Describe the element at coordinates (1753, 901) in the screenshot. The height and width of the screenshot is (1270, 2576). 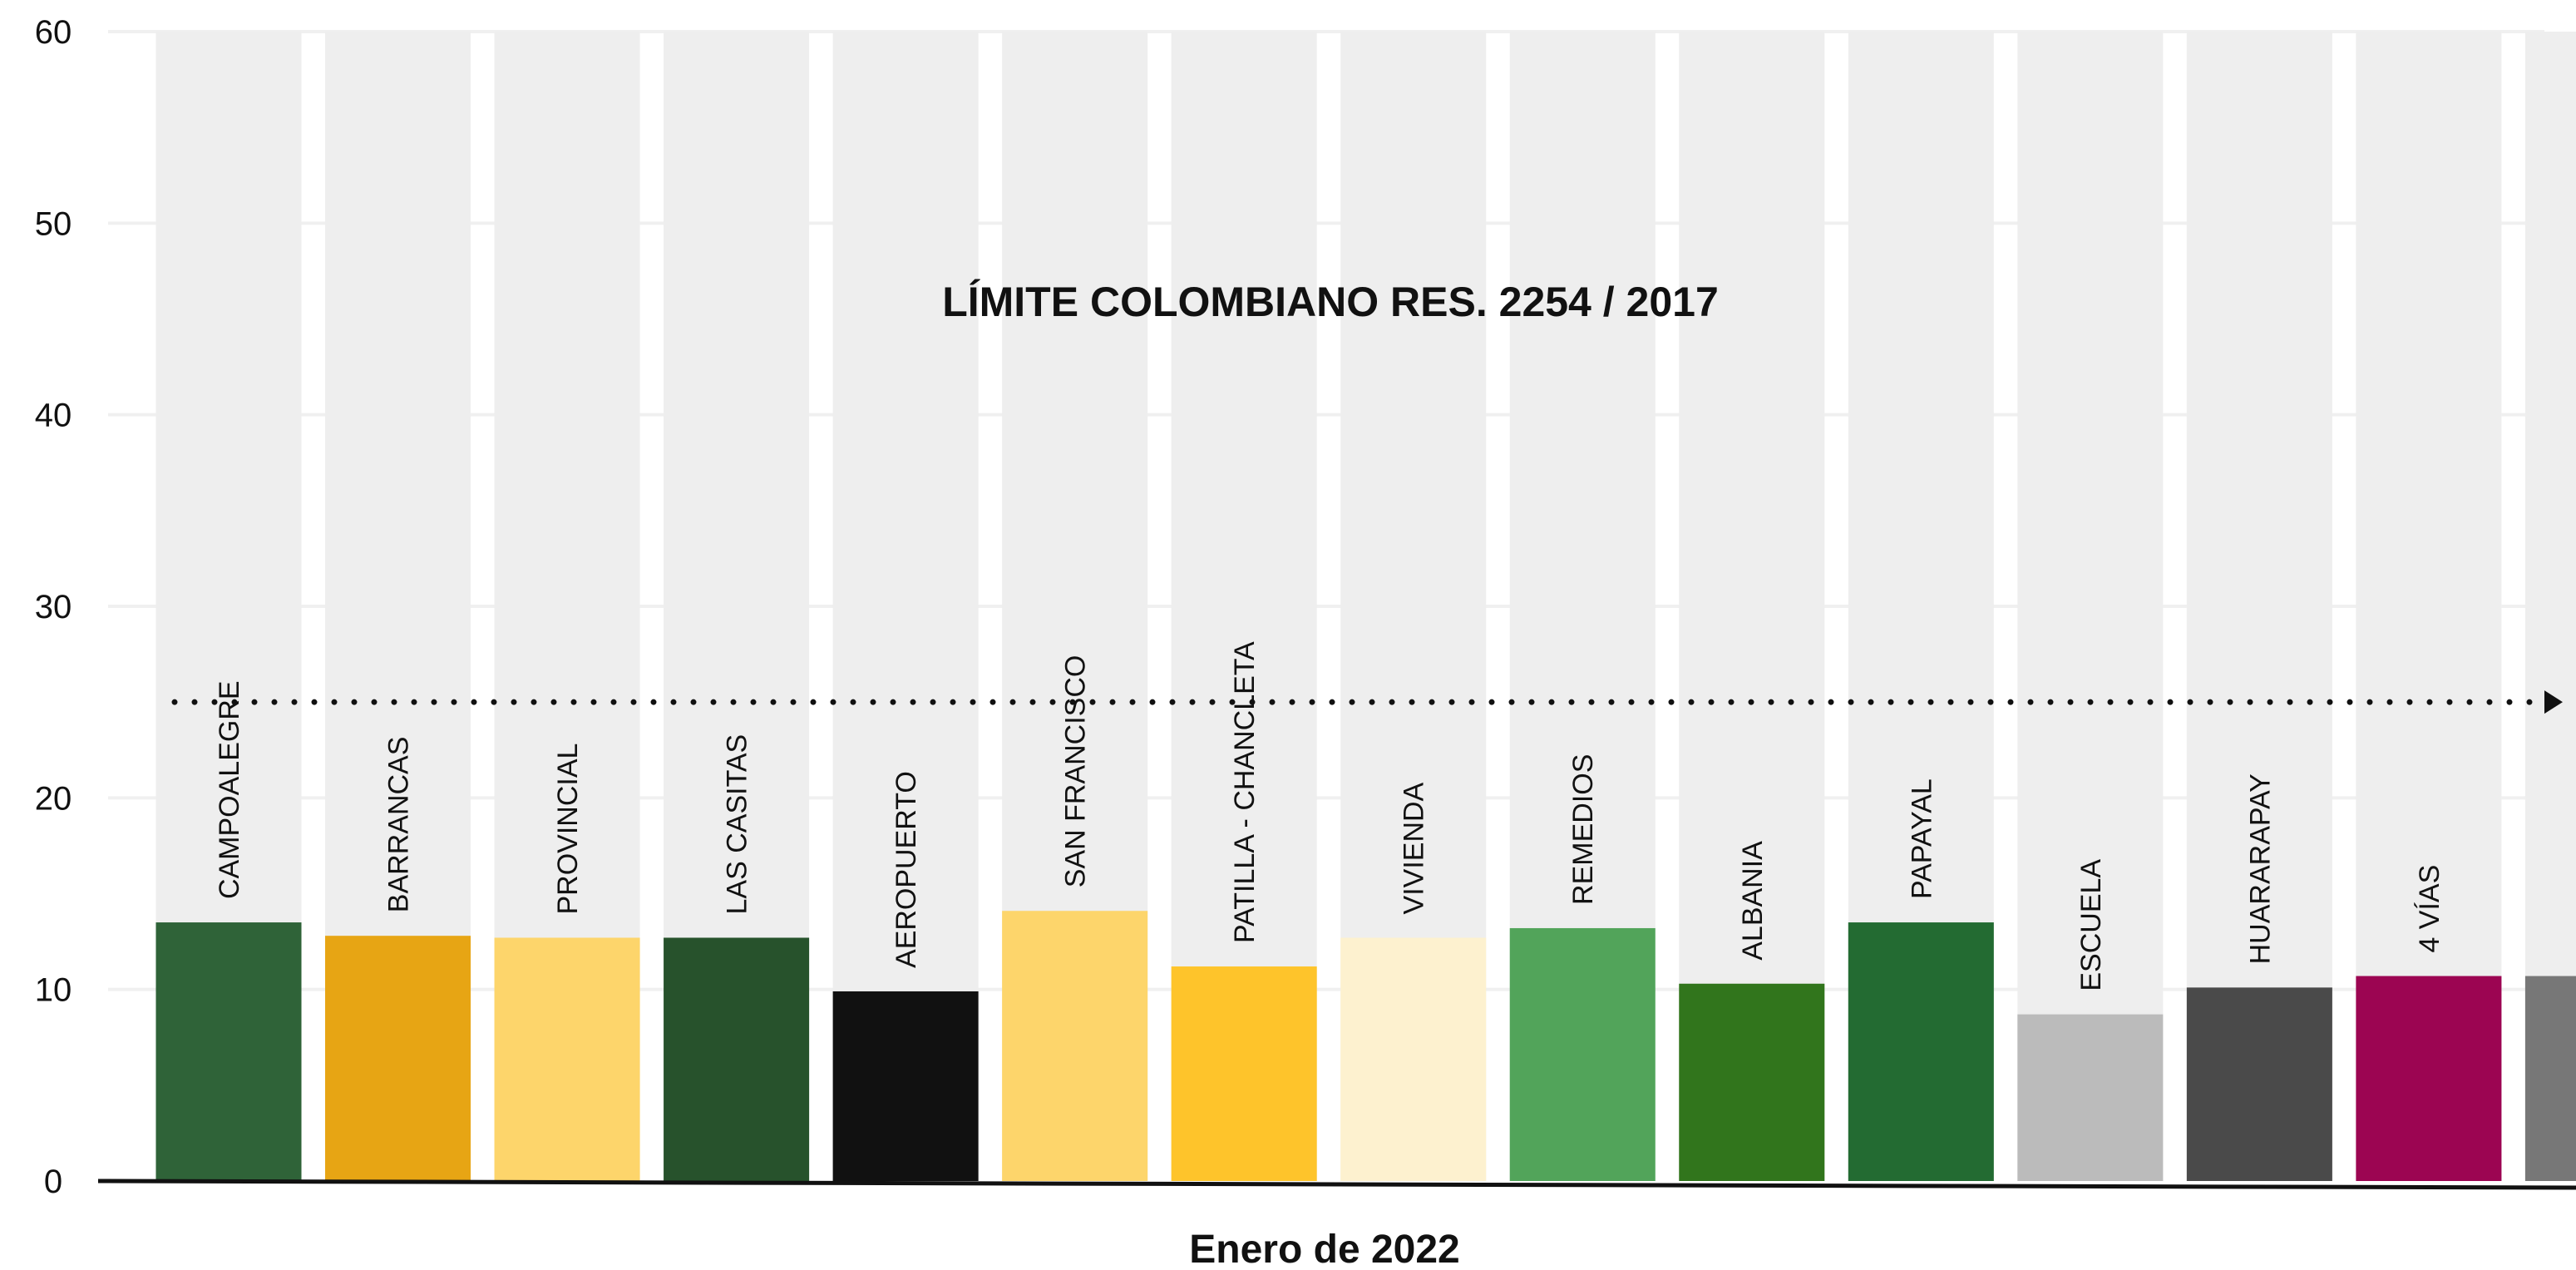
I see `category-label: ALBANIA` at that location.